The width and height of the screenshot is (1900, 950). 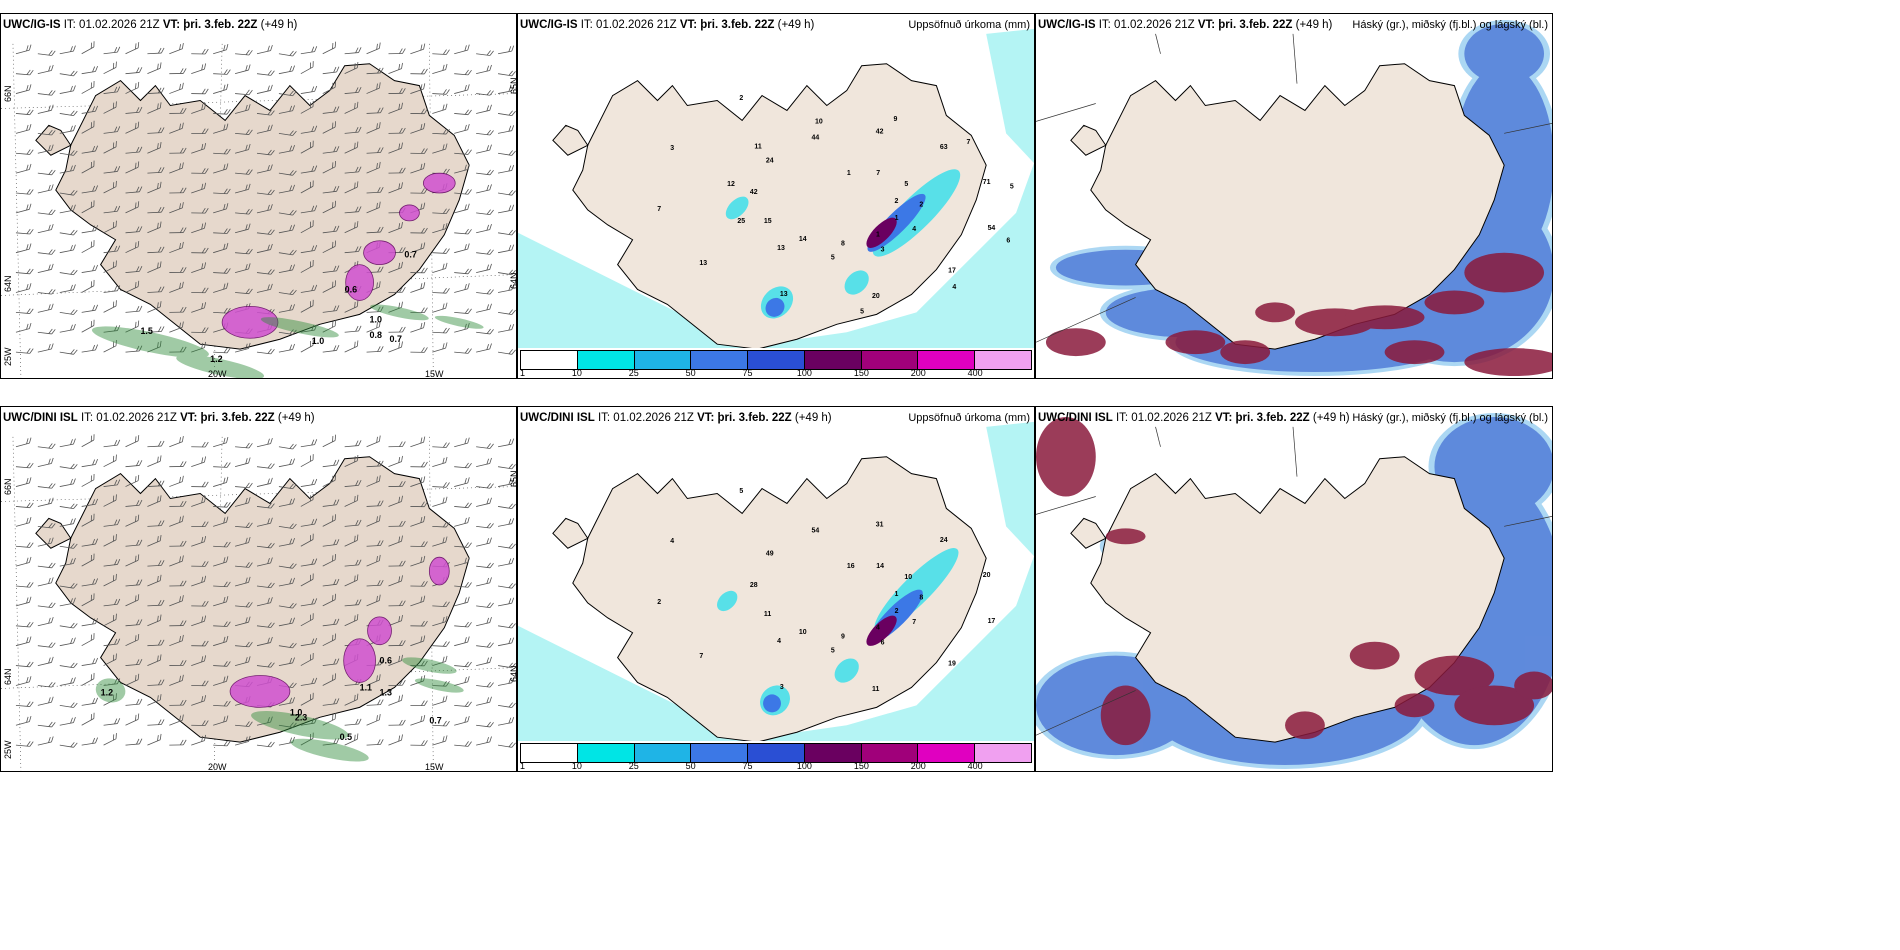 What do you see at coordinates (897, 611) in the screenshot?
I see `station-value: 2` at bounding box center [897, 611].